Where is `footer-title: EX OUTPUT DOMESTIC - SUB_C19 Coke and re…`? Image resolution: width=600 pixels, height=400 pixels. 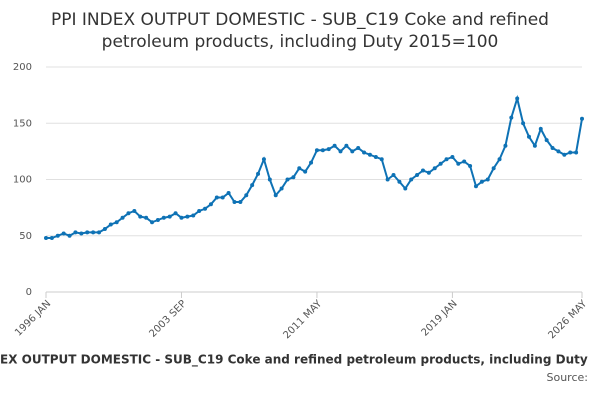
footer-title: EX OUTPUT DOMESTIC - SUB_C19 Coke and re… is located at coordinates (294, 360).